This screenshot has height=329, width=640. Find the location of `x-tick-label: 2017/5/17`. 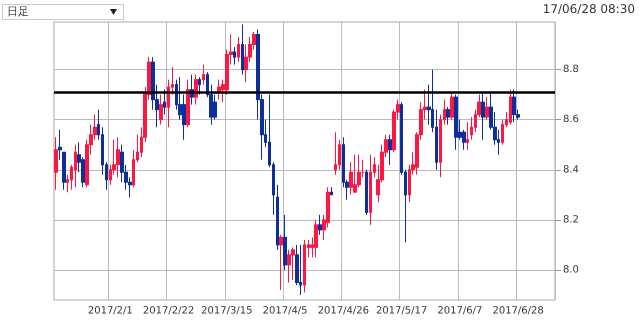

x-tick-label: 2017/5/17 is located at coordinates (402, 311).